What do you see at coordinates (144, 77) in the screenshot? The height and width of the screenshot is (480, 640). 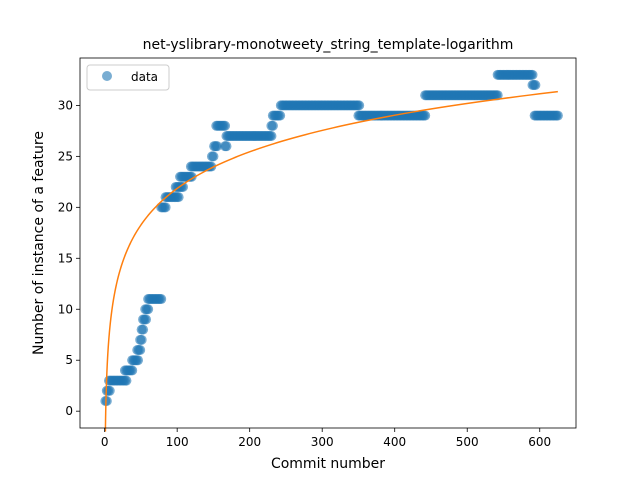 I see `legend-label-data: data` at bounding box center [144, 77].